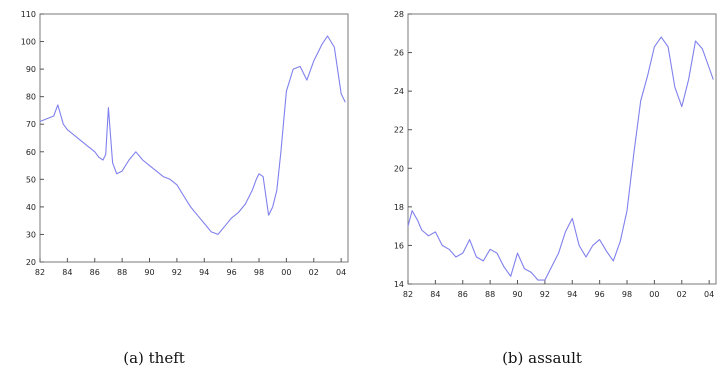  I want to click on y-tick-label: 24, so click(399, 91).